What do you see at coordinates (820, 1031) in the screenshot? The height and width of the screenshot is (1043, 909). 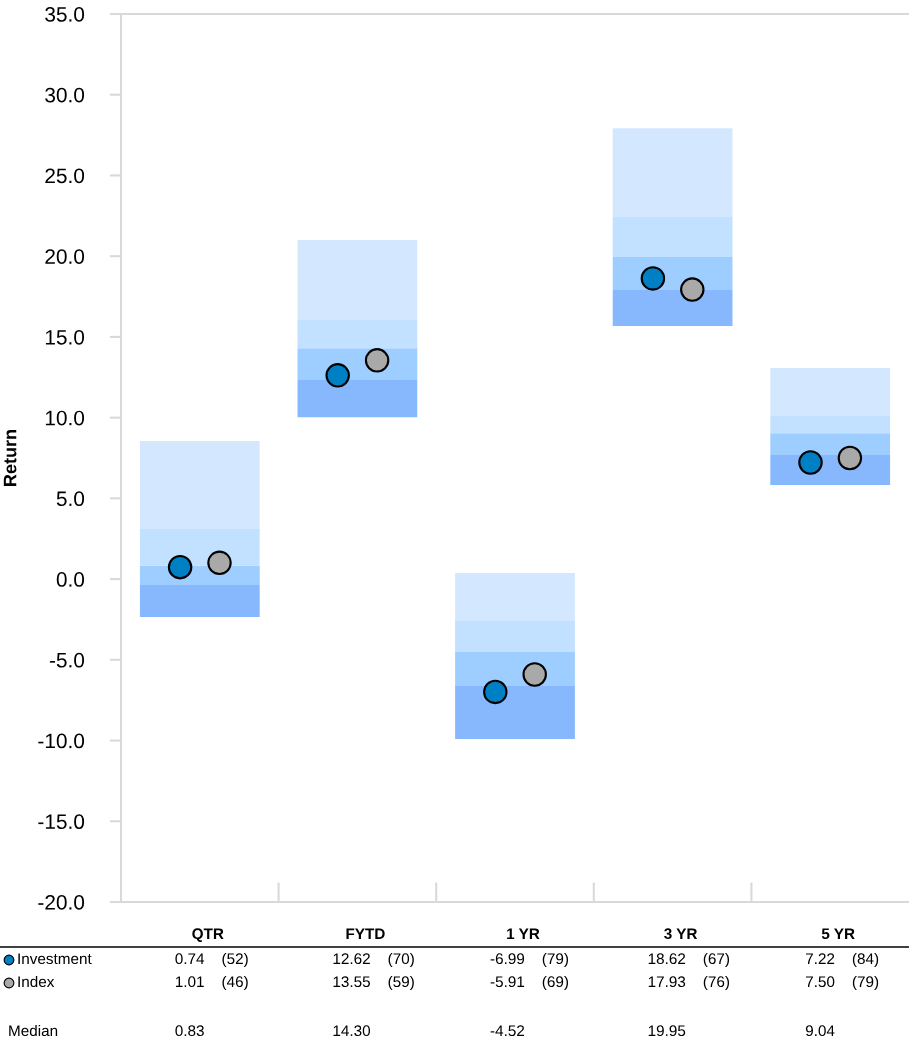 I see `text: 9.04` at bounding box center [820, 1031].